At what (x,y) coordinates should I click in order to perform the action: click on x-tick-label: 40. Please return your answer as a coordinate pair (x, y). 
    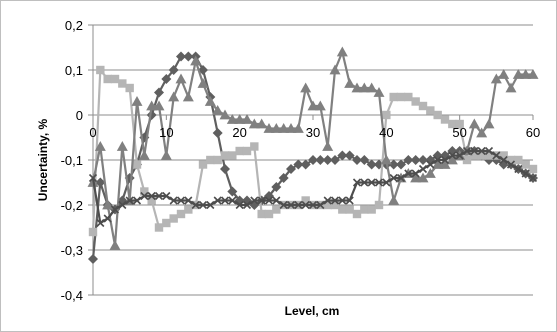
    Looking at the image, I should click on (386, 132).